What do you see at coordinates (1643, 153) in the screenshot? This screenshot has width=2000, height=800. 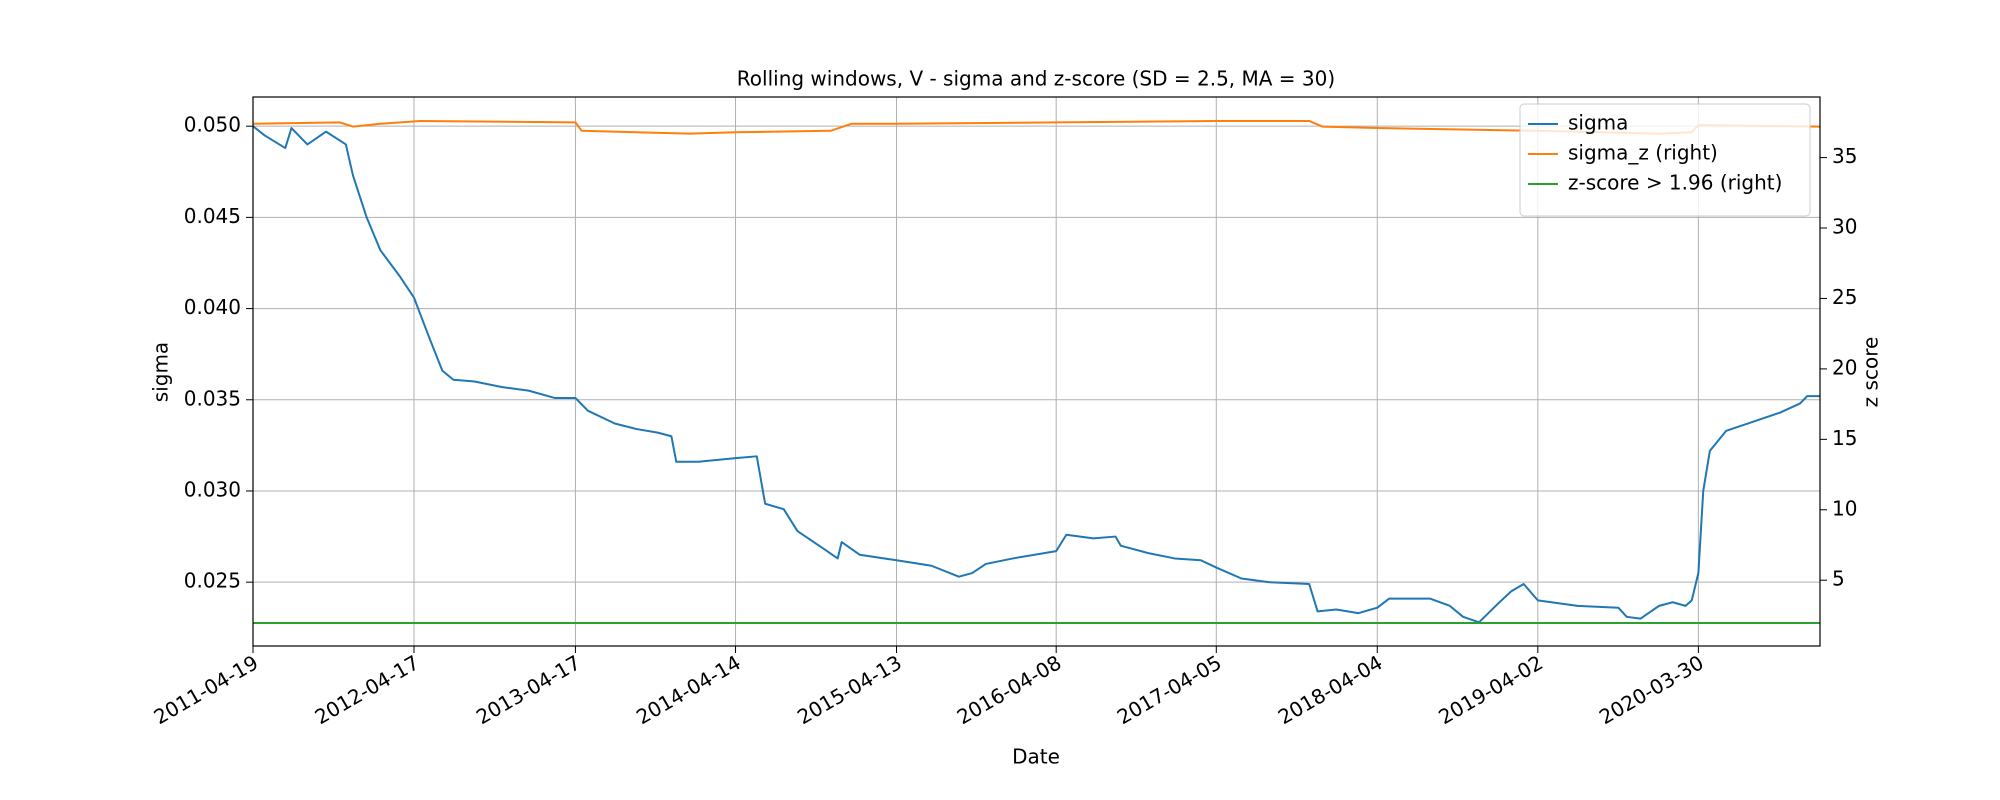 I see `legend-label: sigma_z (right)` at bounding box center [1643, 153].